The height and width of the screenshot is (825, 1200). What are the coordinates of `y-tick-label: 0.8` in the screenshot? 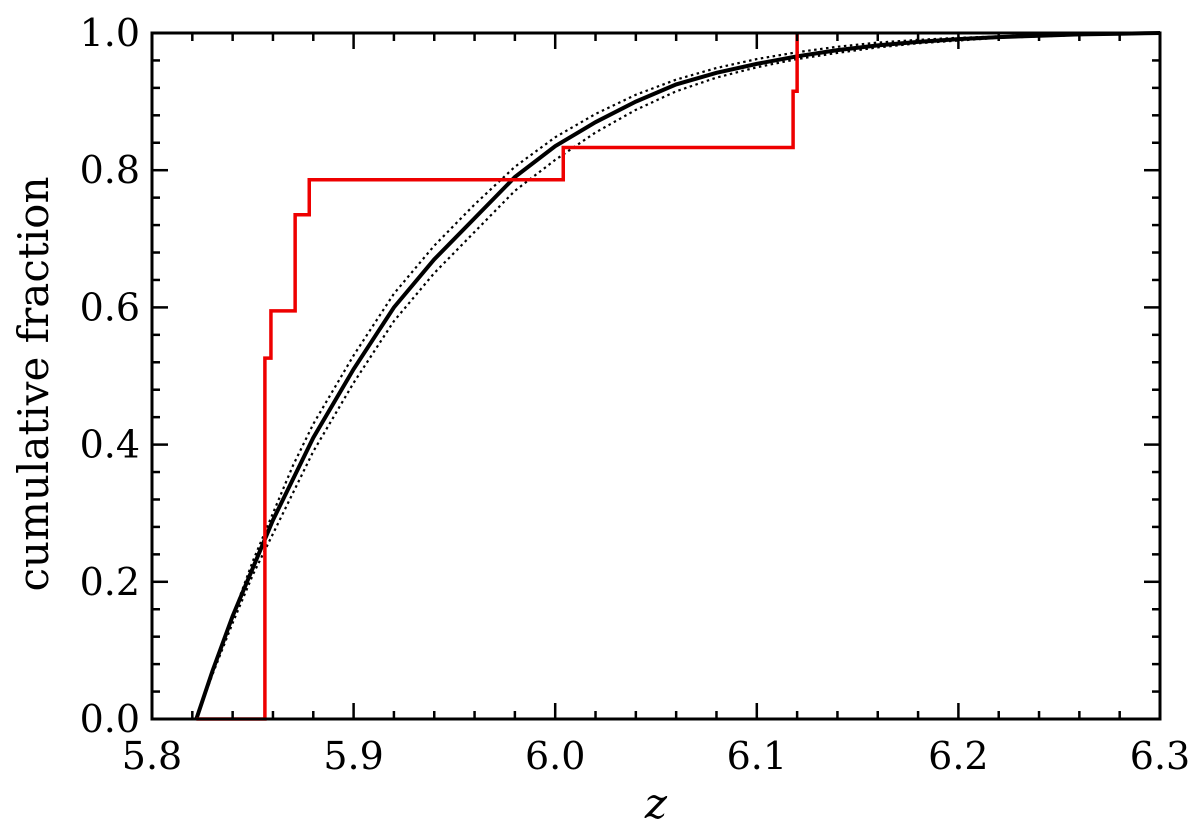 It's located at (110, 170).